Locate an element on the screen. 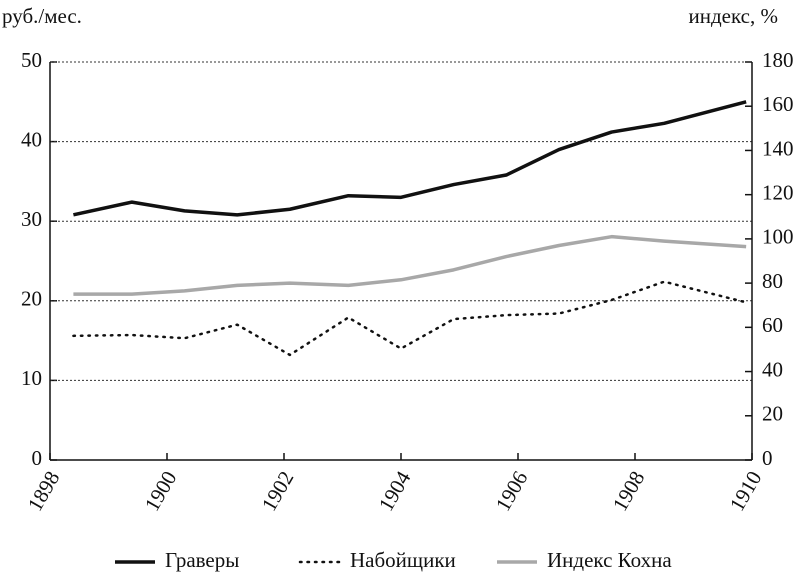 The image size is (808, 575). y2-tick-label: 40 is located at coordinates (772, 369).